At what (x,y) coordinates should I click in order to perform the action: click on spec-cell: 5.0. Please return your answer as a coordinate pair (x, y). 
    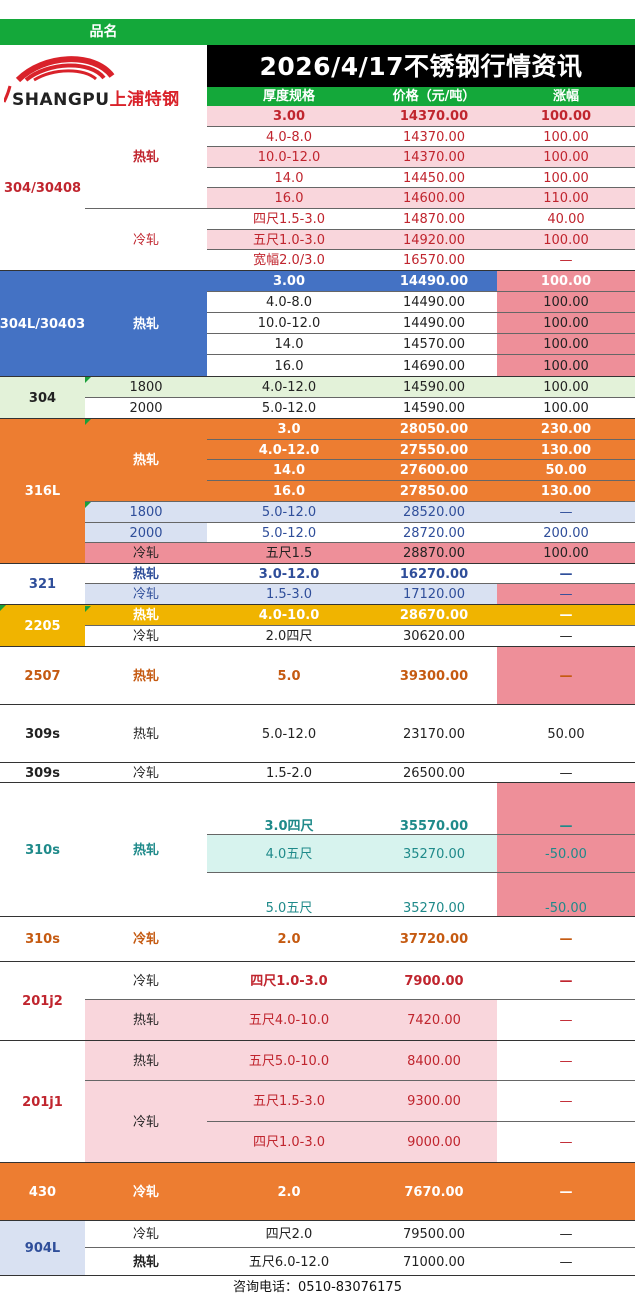
    Looking at the image, I should click on (289, 676).